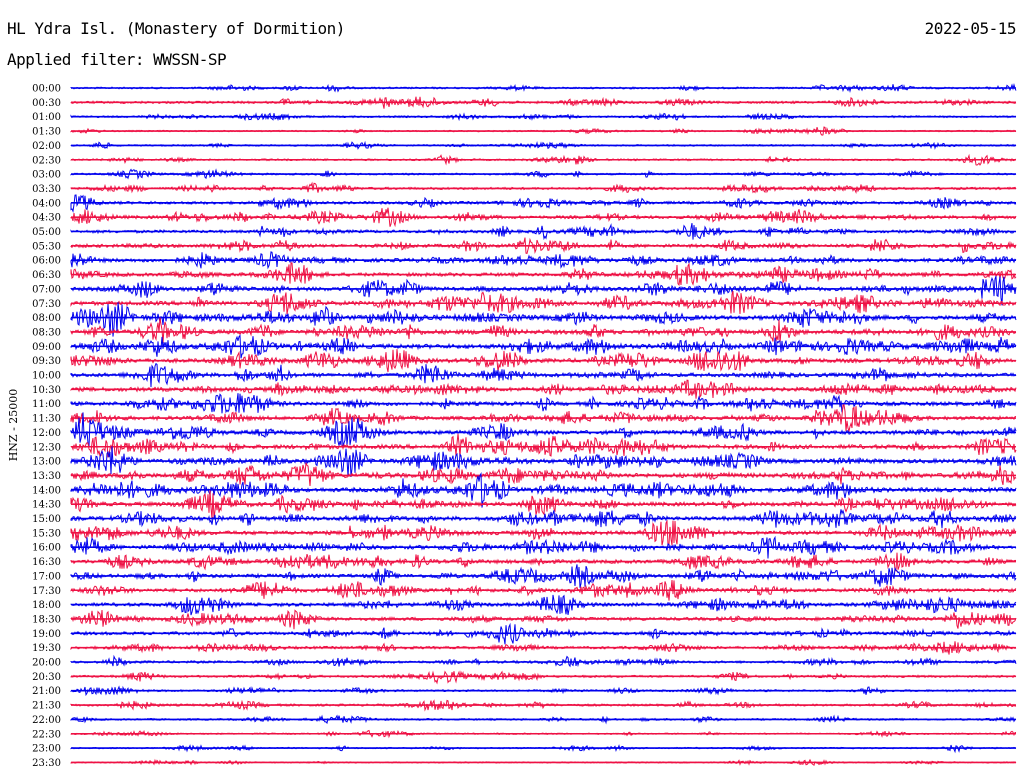  Describe the element at coordinates (46, 505) in the screenshot. I see `row-time-label: 14:30` at that location.